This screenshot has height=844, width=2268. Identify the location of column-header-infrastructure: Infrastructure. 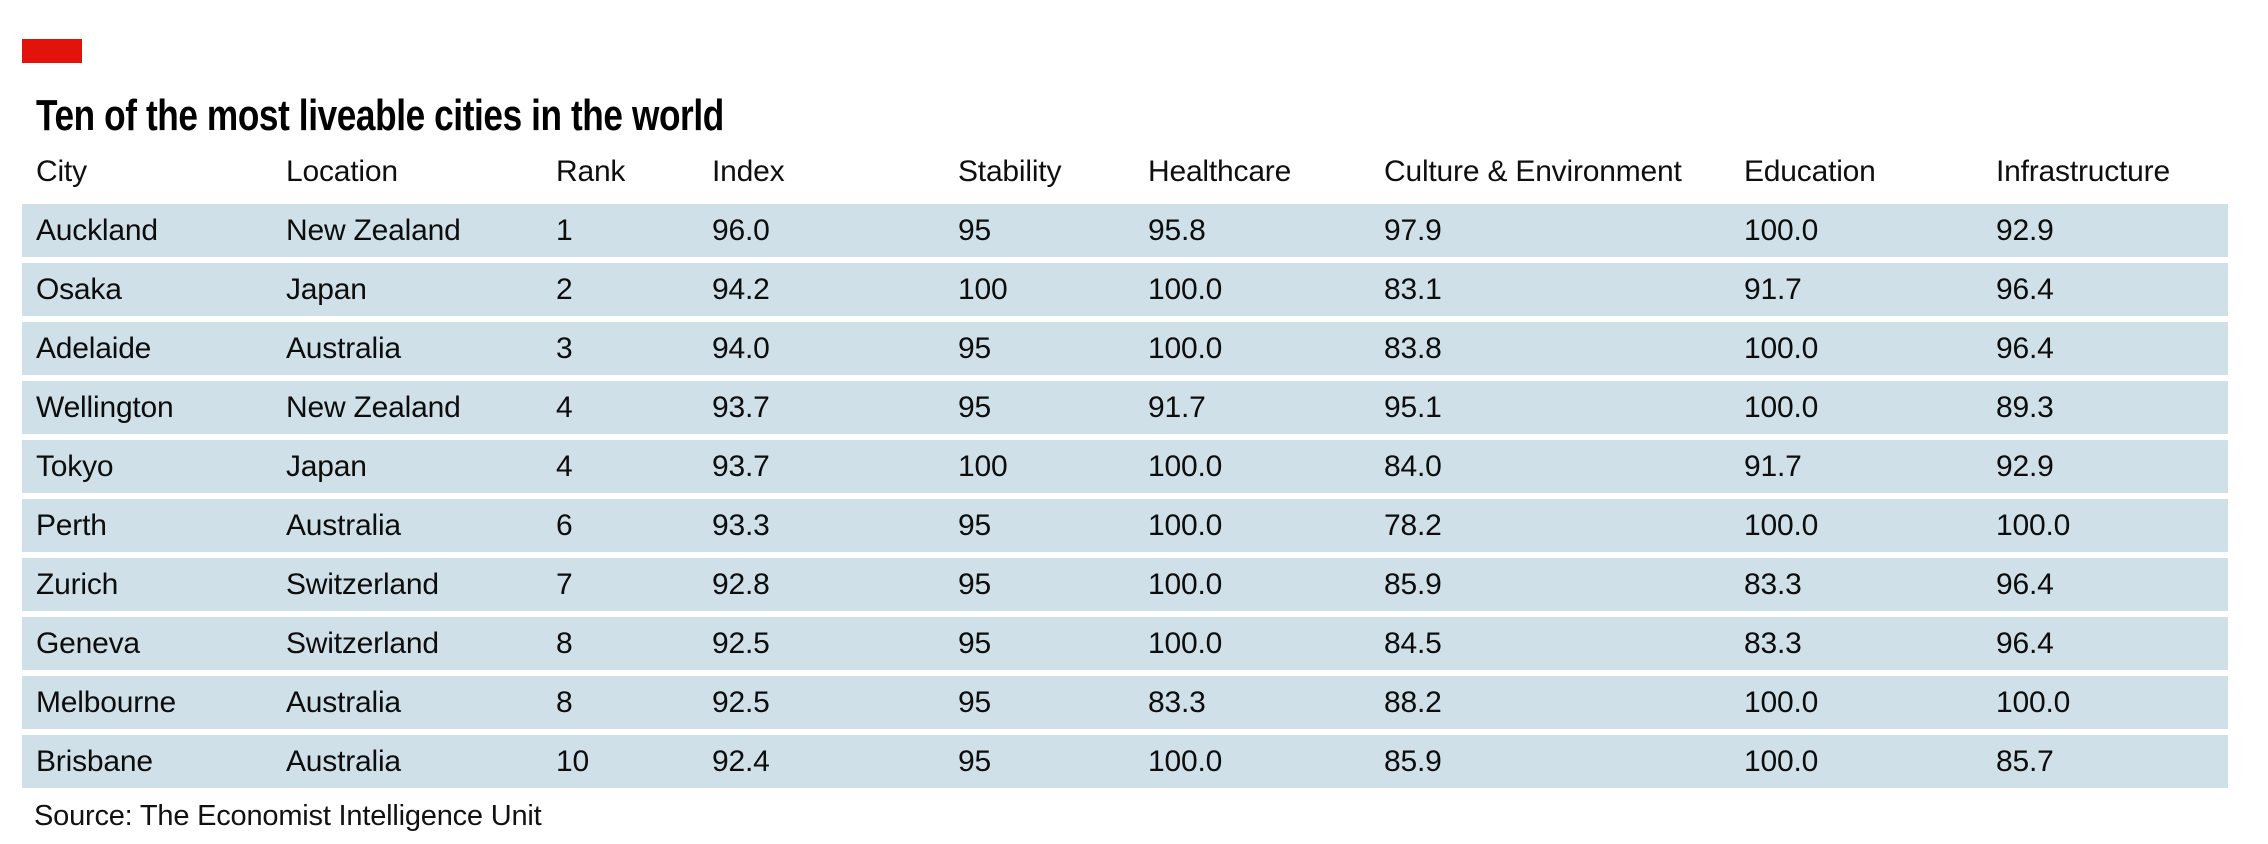
(2083, 171).